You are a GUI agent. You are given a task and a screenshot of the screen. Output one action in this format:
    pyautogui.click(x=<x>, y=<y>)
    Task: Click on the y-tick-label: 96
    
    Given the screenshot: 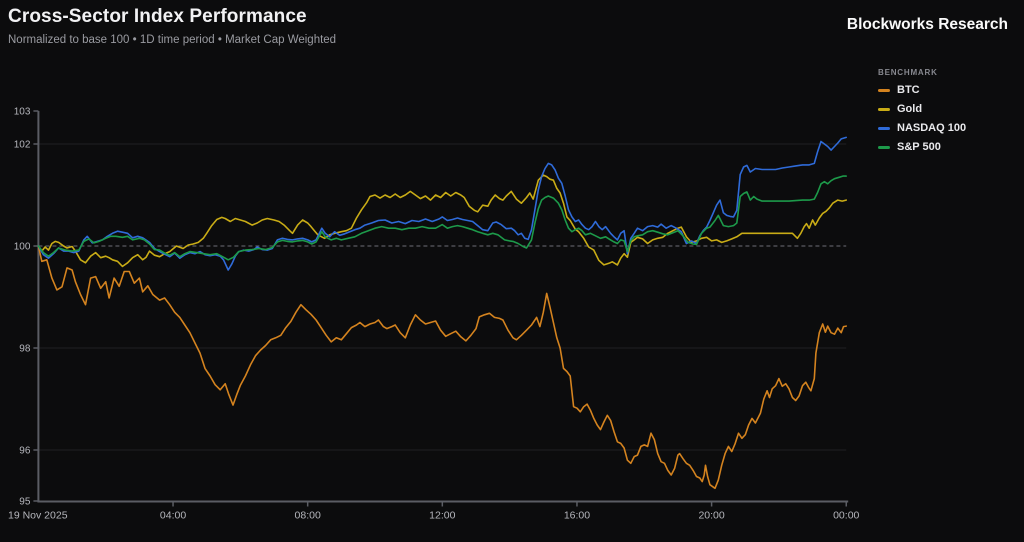 What is the action you would take?
    pyautogui.click(x=25, y=451)
    